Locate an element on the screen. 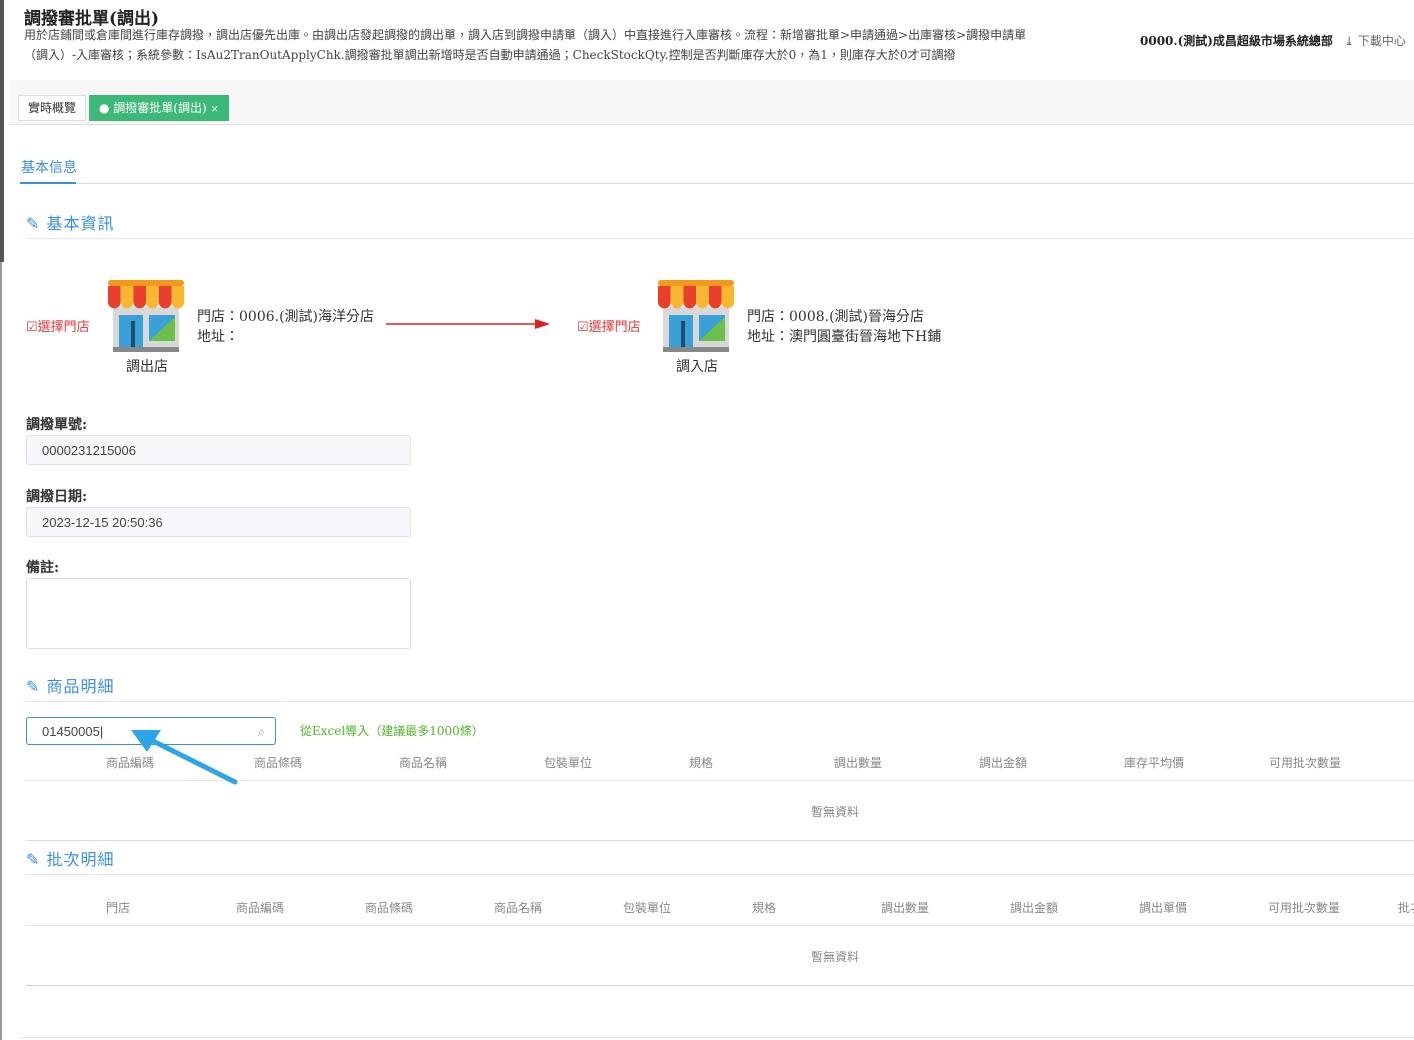  label: 地址： is located at coordinates (768, 337).